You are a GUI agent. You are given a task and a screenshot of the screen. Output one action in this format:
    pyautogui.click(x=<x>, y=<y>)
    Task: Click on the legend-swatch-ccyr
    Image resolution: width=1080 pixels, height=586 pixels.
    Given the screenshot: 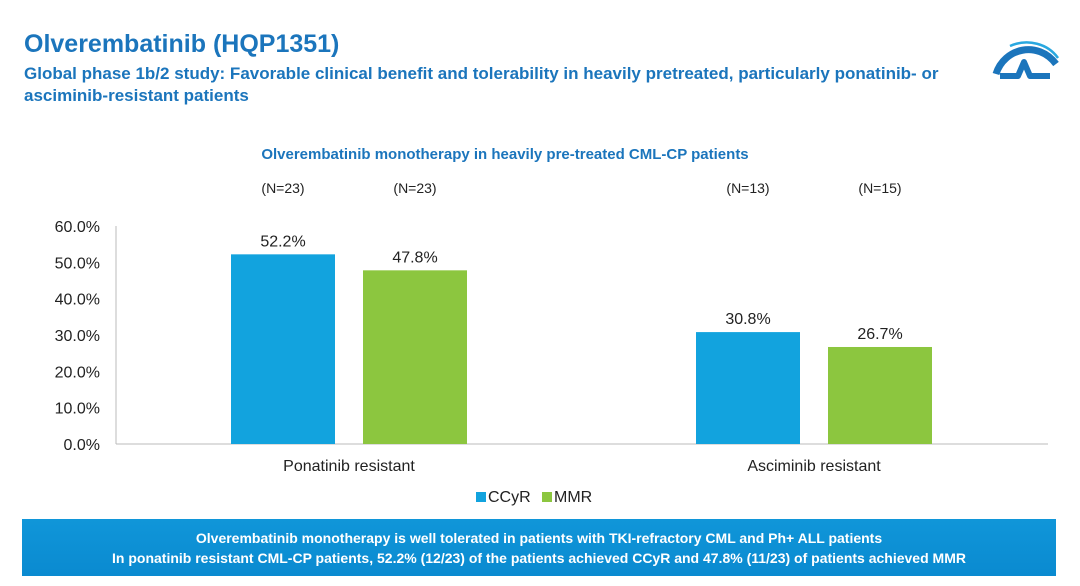 What is the action you would take?
    pyautogui.click(x=481, y=497)
    